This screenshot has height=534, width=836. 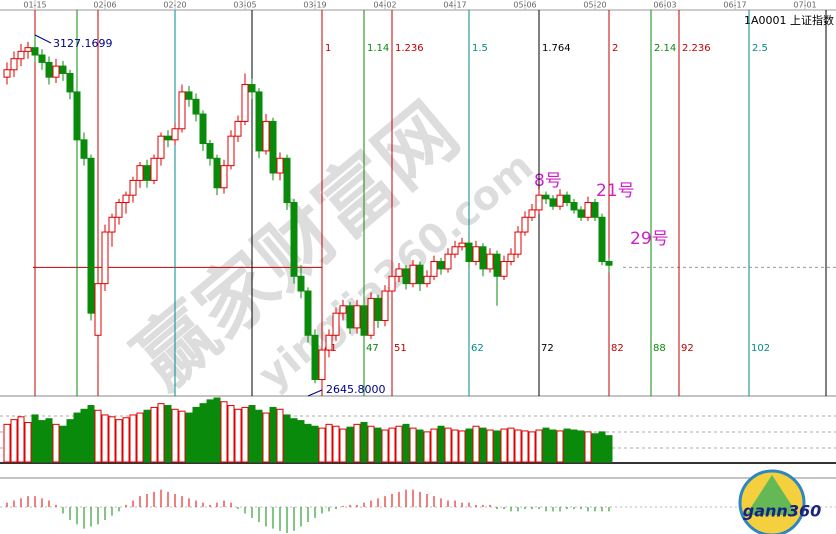 What do you see at coordinates (480, 48) in the screenshot?
I see `ratio-label: 1.5` at bounding box center [480, 48].